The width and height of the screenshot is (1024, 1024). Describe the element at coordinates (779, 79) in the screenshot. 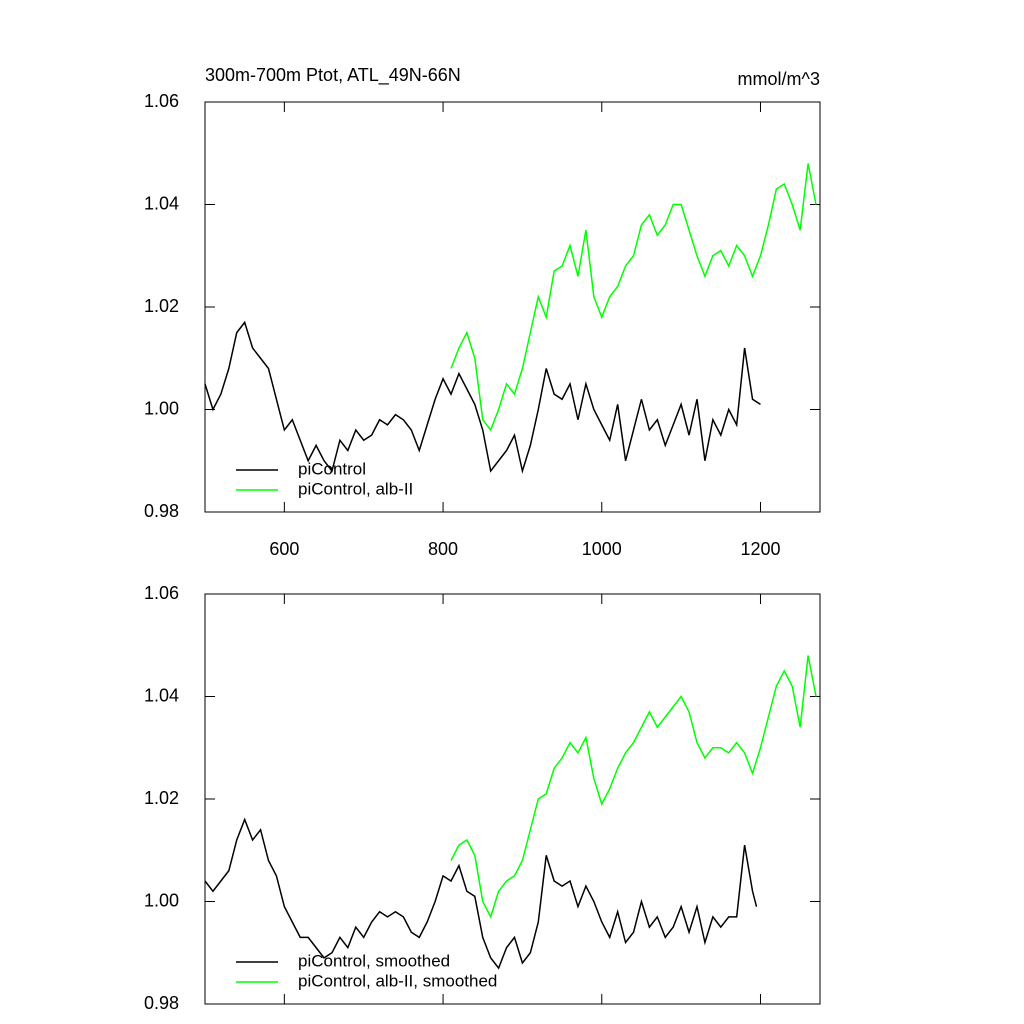

I see `unit-label: mmol/m^3` at that location.